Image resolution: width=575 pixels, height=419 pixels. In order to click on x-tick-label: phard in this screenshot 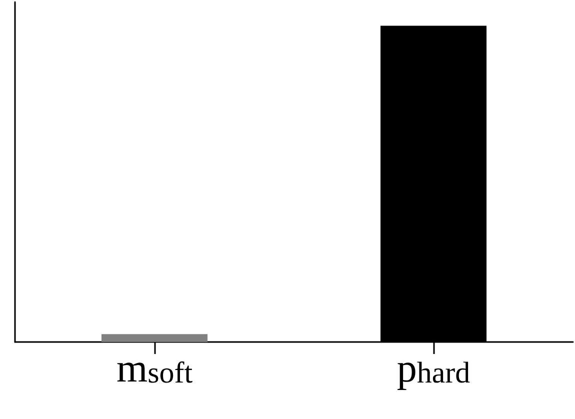, I will do `click(433, 368)`.